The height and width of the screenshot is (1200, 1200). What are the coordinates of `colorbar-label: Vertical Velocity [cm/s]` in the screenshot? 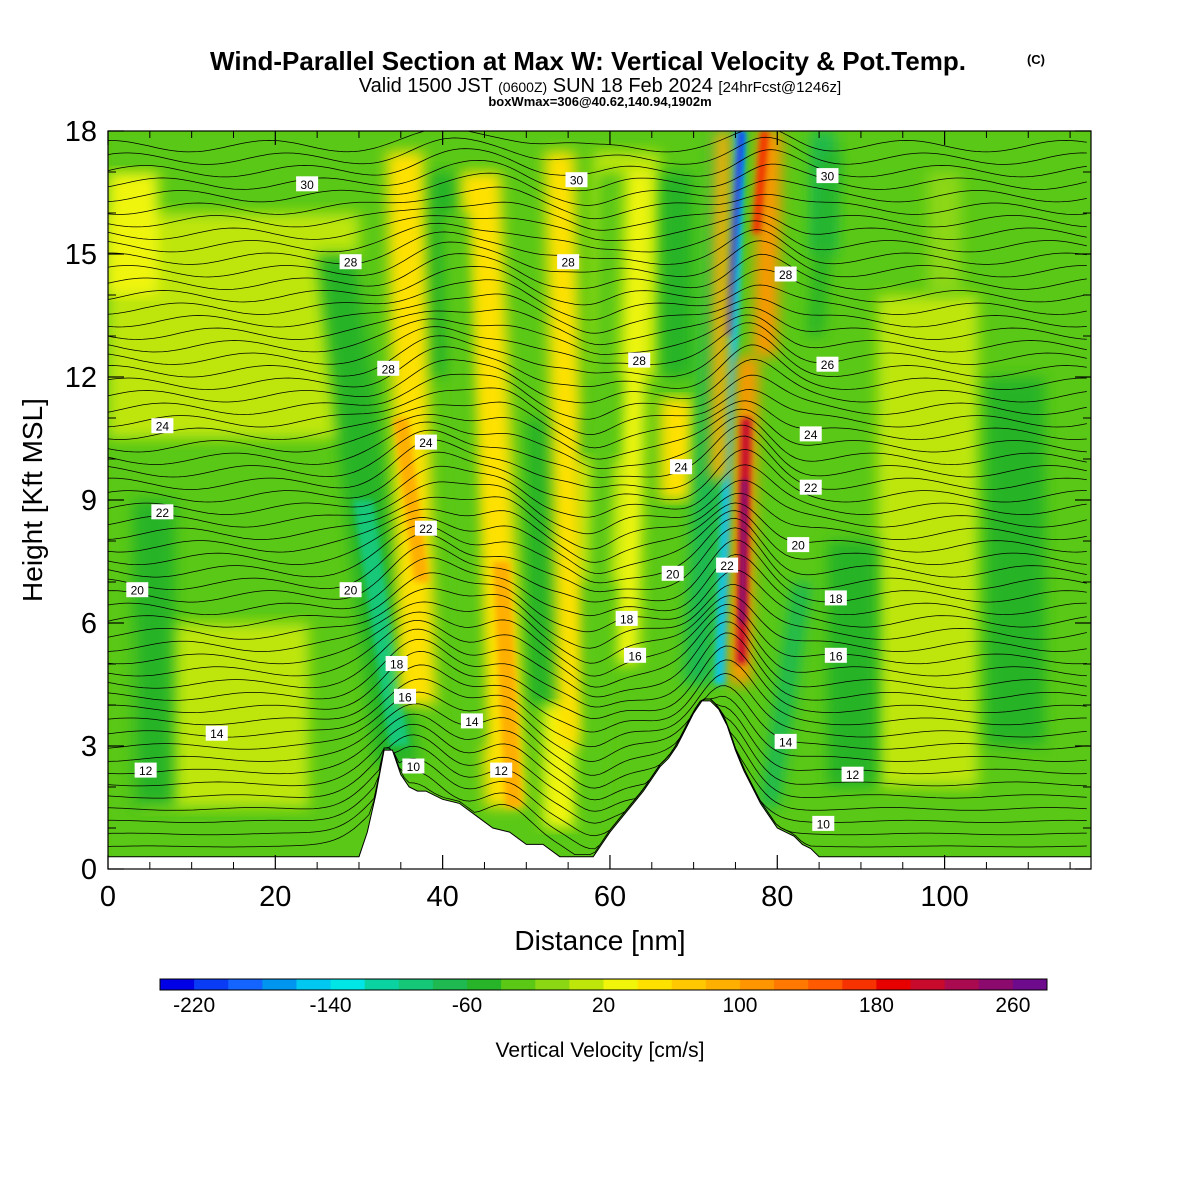 It's located at (600, 1050).